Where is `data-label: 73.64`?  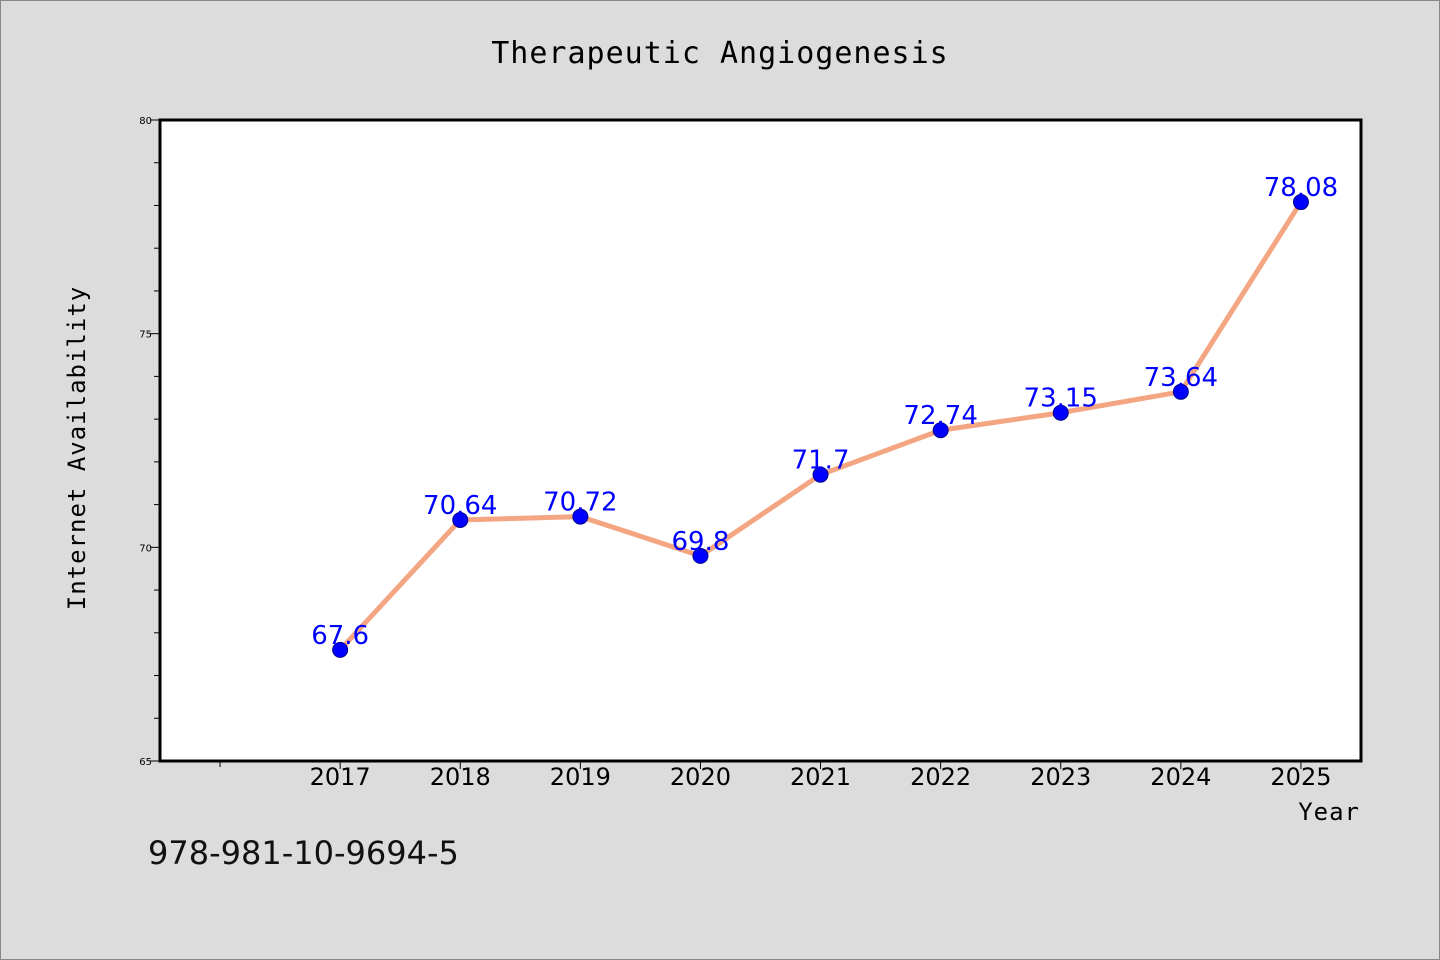 data-label: 73.64 is located at coordinates (1181, 378).